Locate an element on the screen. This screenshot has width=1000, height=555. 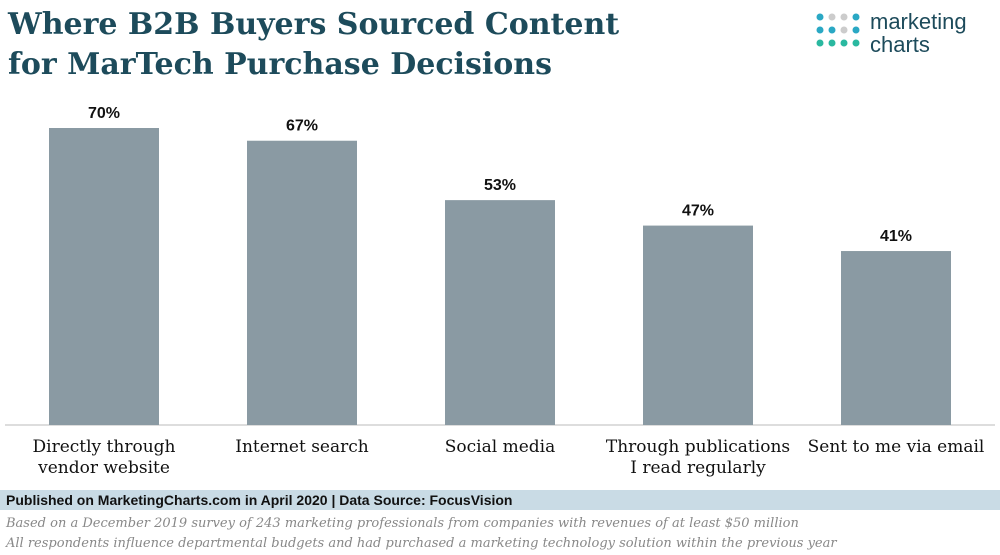
value-label: 47% is located at coordinates (698, 211).